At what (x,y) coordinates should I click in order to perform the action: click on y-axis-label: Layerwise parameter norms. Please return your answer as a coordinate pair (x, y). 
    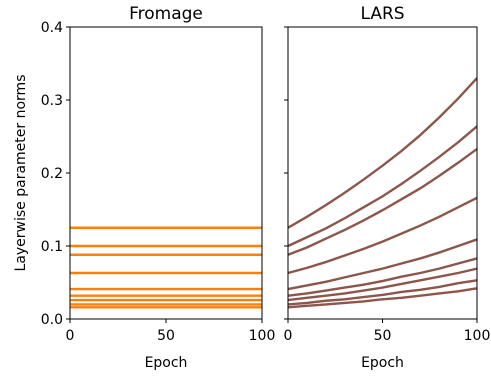
    Looking at the image, I should click on (21, 173).